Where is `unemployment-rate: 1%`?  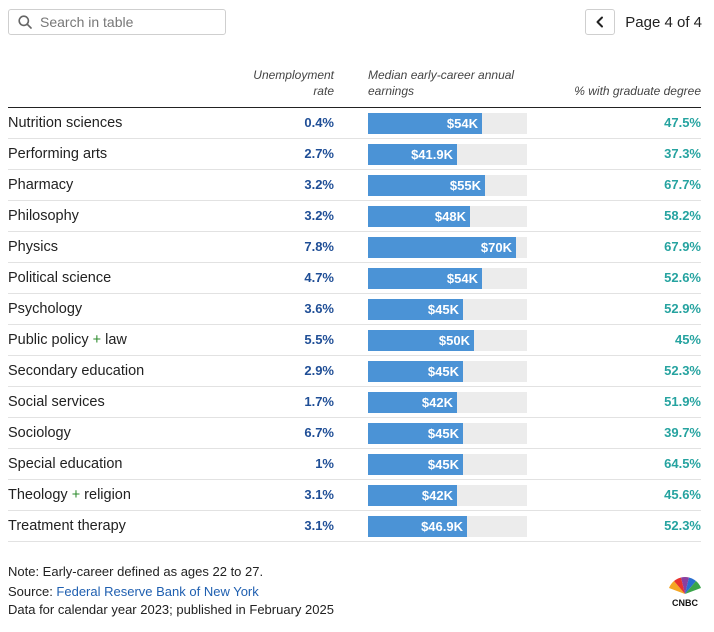 unemployment-rate: 1% is located at coordinates (324, 463).